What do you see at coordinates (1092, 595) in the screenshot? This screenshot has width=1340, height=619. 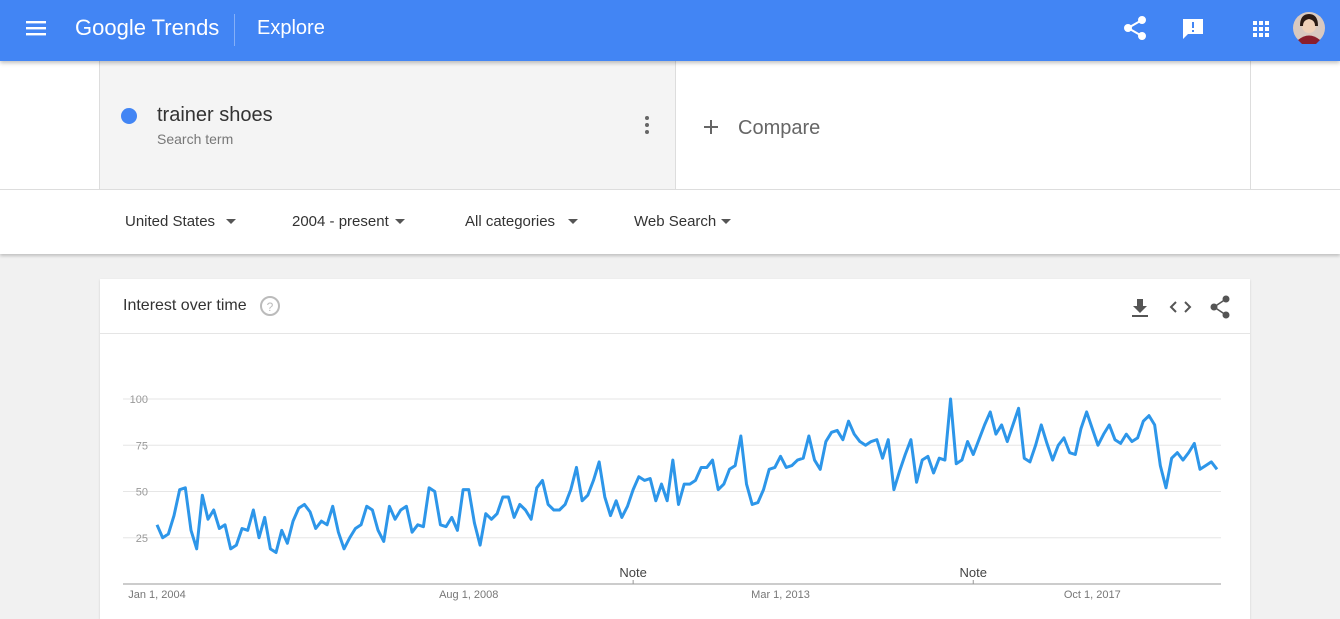 I see `x-tick-label: Oct 1, 2017` at bounding box center [1092, 595].